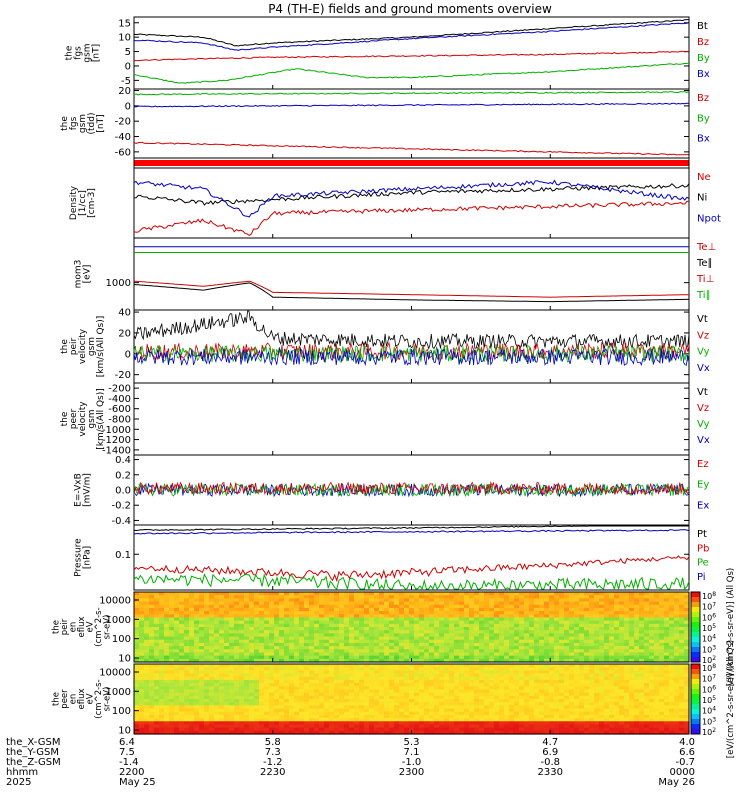  What do you see at coordinates (695, 625) in the screenshot?
I see `colorbar-swatch` at bounding box center [695, 625].